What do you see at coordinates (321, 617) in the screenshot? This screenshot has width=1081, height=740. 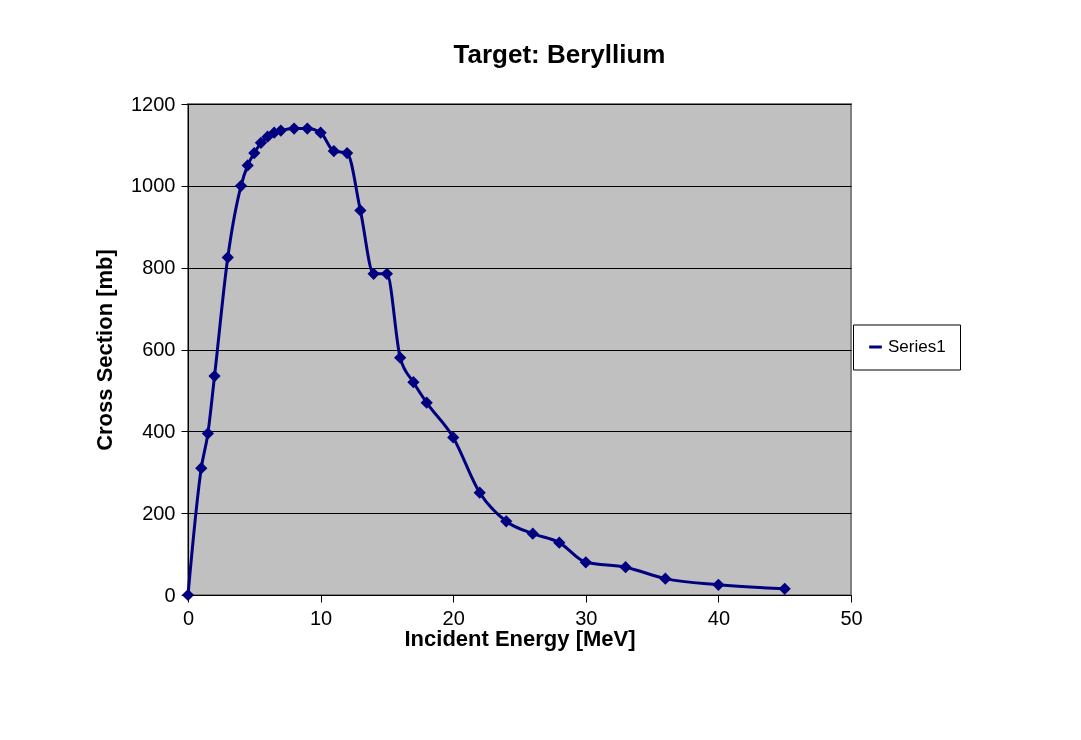 I see `x-tick-label: 10` at bounding box center [321, 617].